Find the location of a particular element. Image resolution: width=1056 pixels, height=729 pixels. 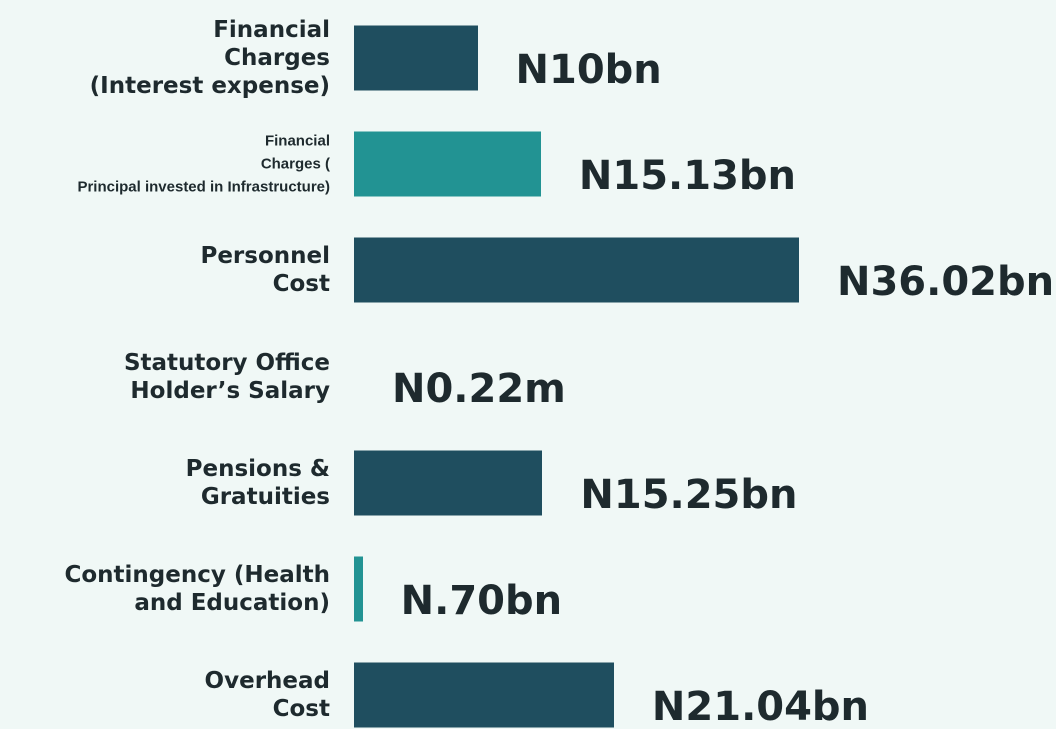

category-label: Overhead Cost is located at coordinates (267, 695).